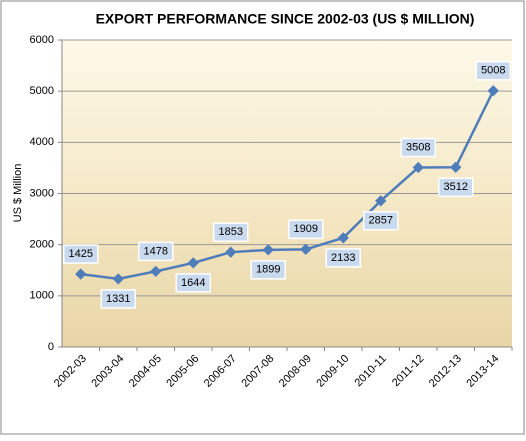  I want to click on data-label: 2133, so click(343, 258).